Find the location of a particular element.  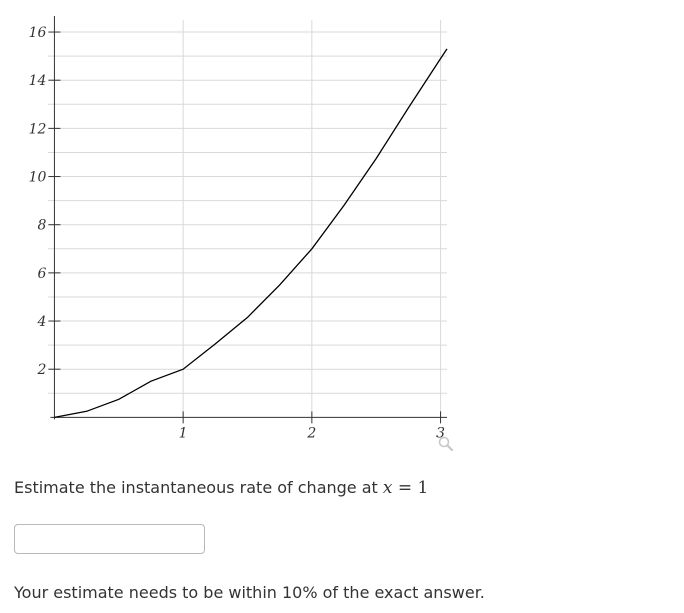

y-tick-label: 6 is located at coordinates (42, 274).